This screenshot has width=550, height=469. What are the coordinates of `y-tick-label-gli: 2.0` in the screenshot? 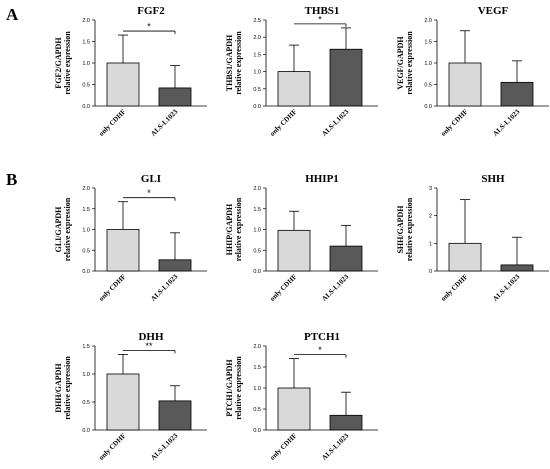 It's located at (86, 189).